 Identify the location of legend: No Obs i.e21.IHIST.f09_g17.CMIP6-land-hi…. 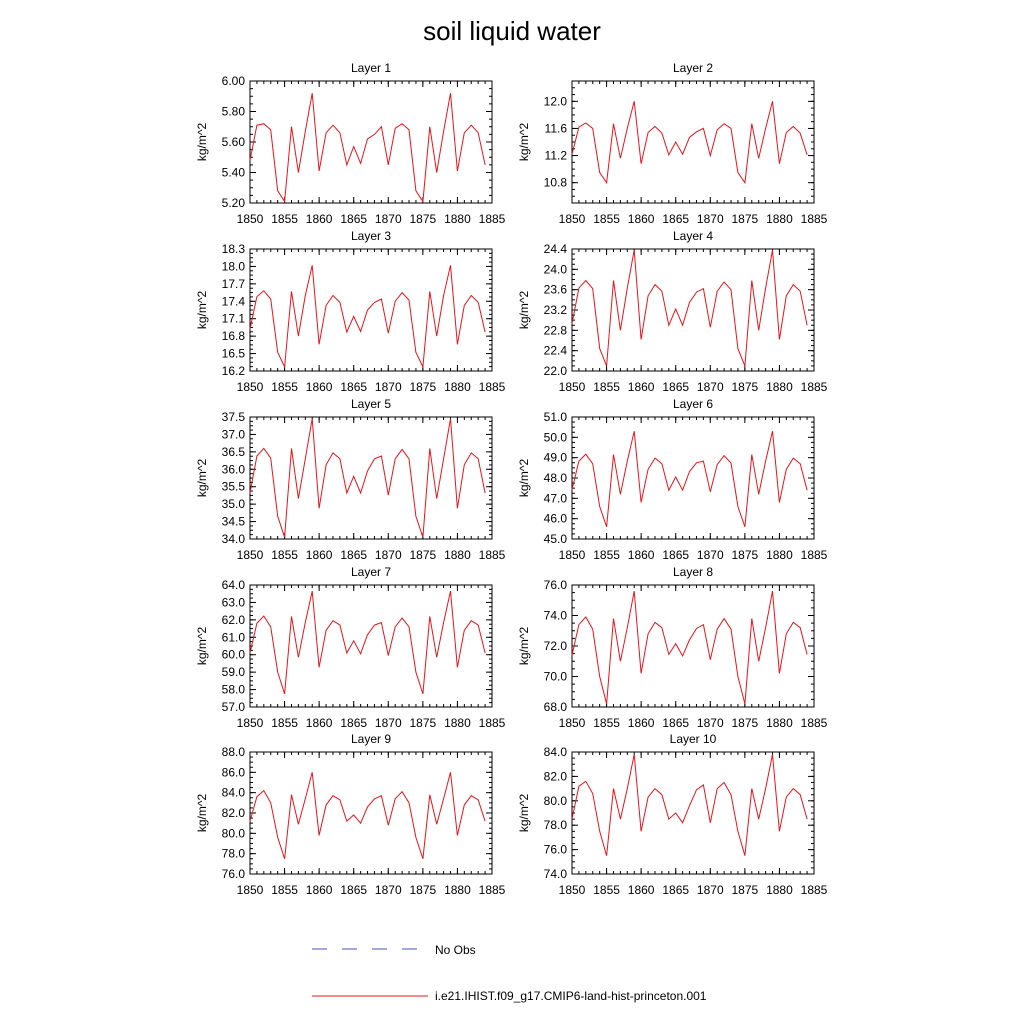
(509, 973).